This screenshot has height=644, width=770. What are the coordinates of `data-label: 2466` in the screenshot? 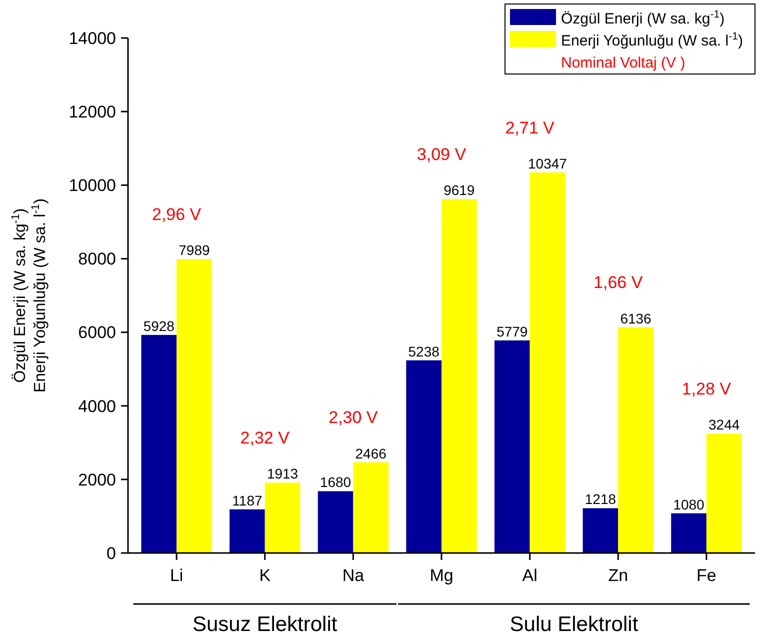 It's located at (371, 453).